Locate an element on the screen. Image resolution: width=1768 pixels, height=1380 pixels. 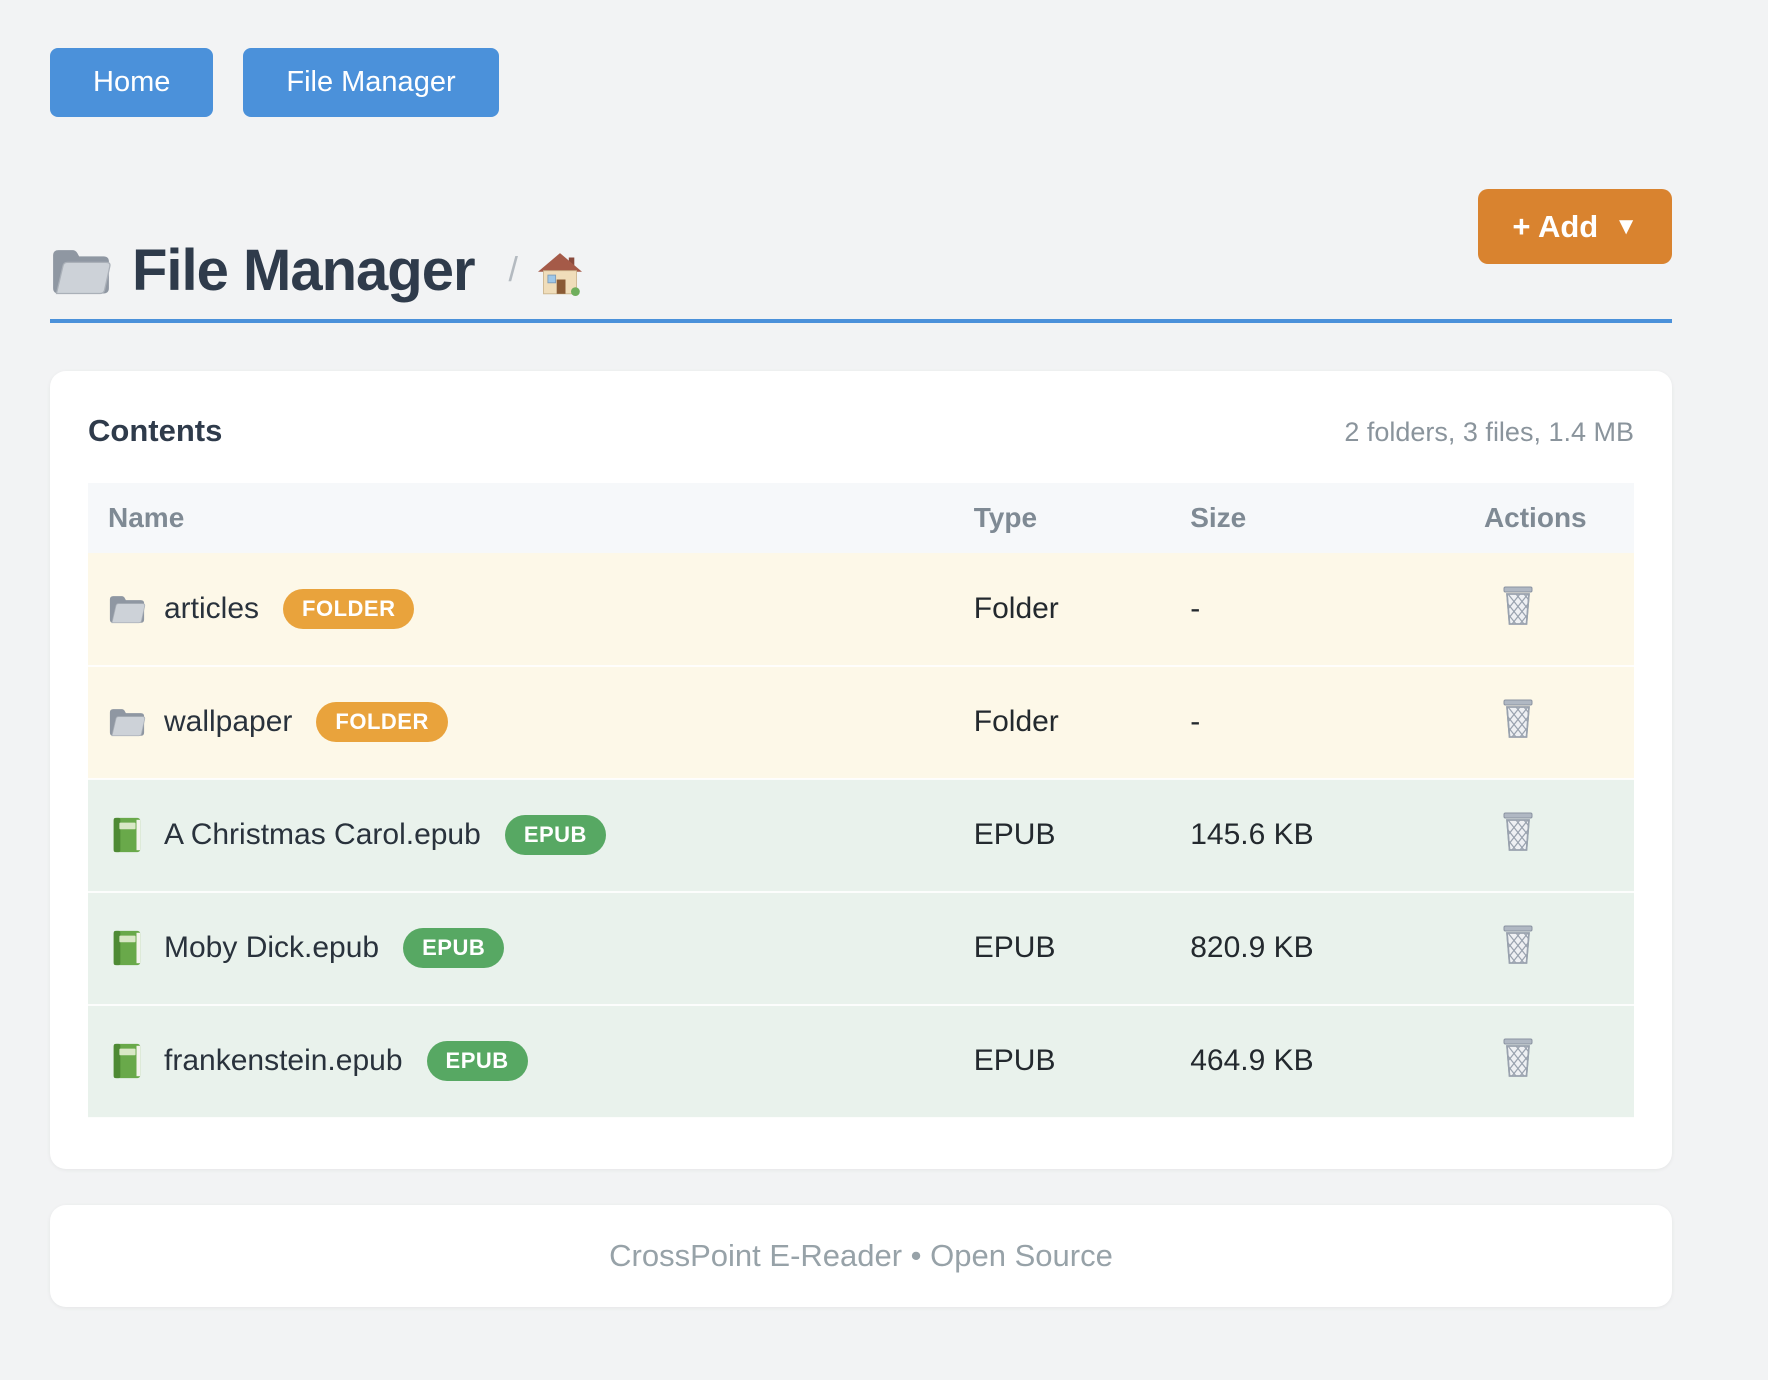
home-icon is located at coordinates (560, 271).